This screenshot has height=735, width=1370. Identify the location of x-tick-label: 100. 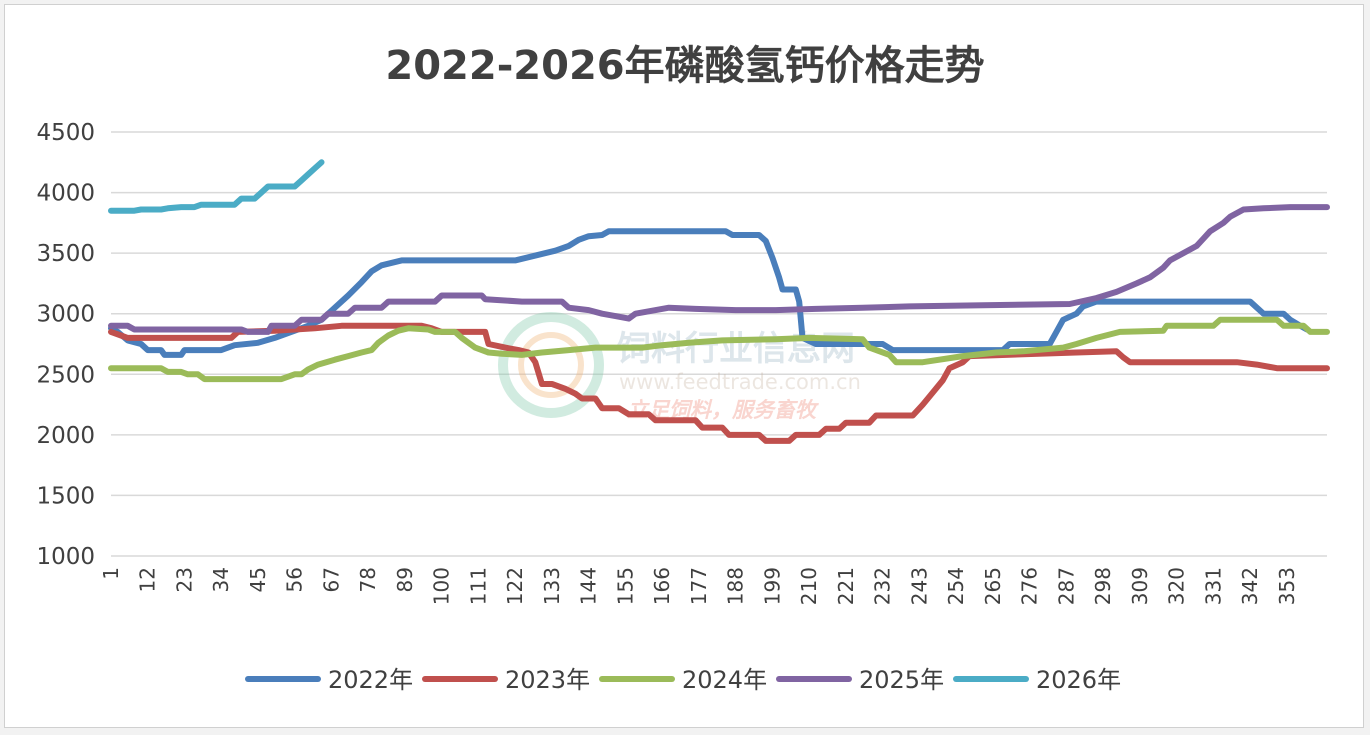
(442, 586).